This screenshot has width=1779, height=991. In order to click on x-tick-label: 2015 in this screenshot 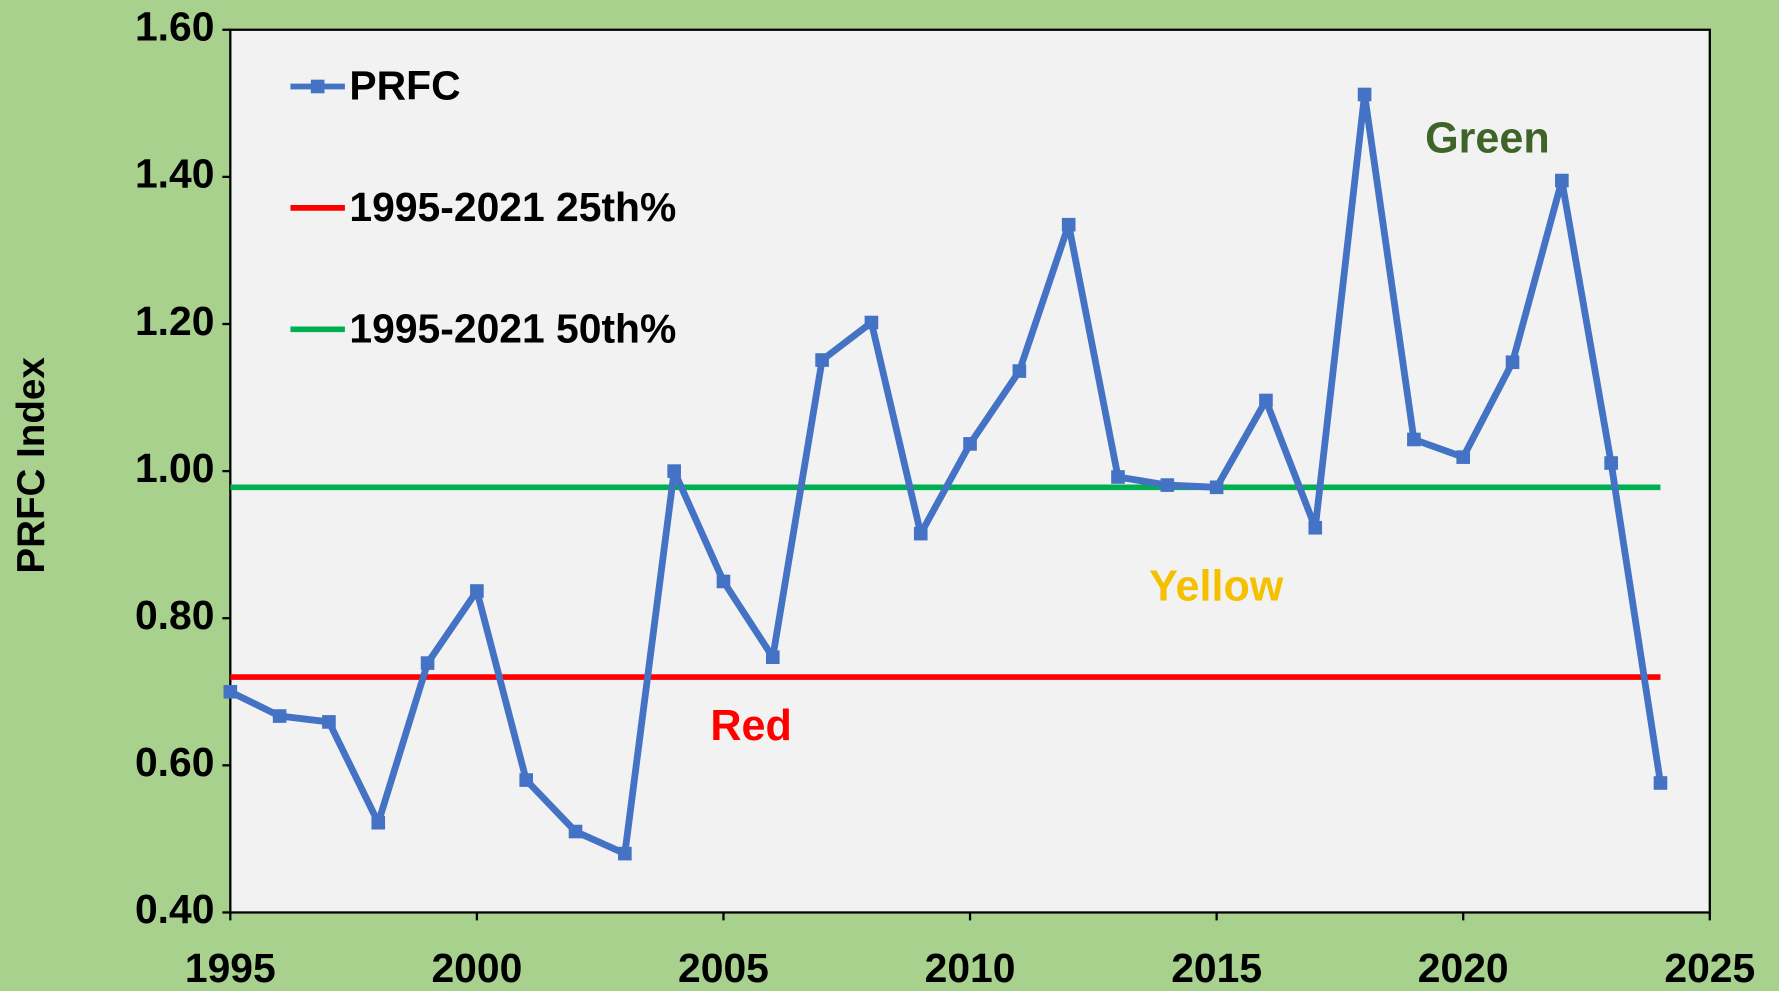, I will do `click(1216, 968)`.